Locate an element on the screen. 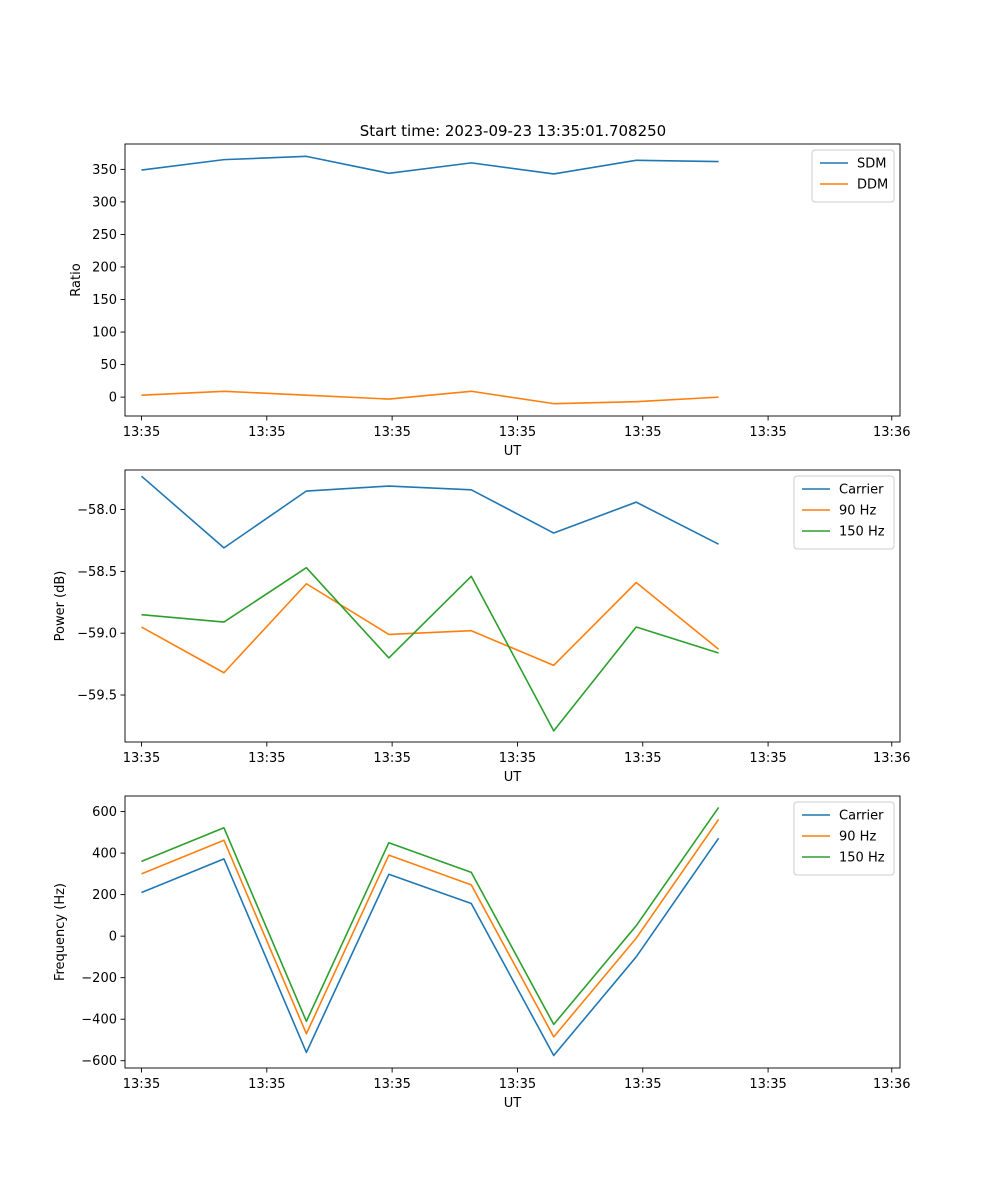 This screenshot has height=1200, width=1000. y-tick-label: −59.0 is located at coordinates (97, 634).